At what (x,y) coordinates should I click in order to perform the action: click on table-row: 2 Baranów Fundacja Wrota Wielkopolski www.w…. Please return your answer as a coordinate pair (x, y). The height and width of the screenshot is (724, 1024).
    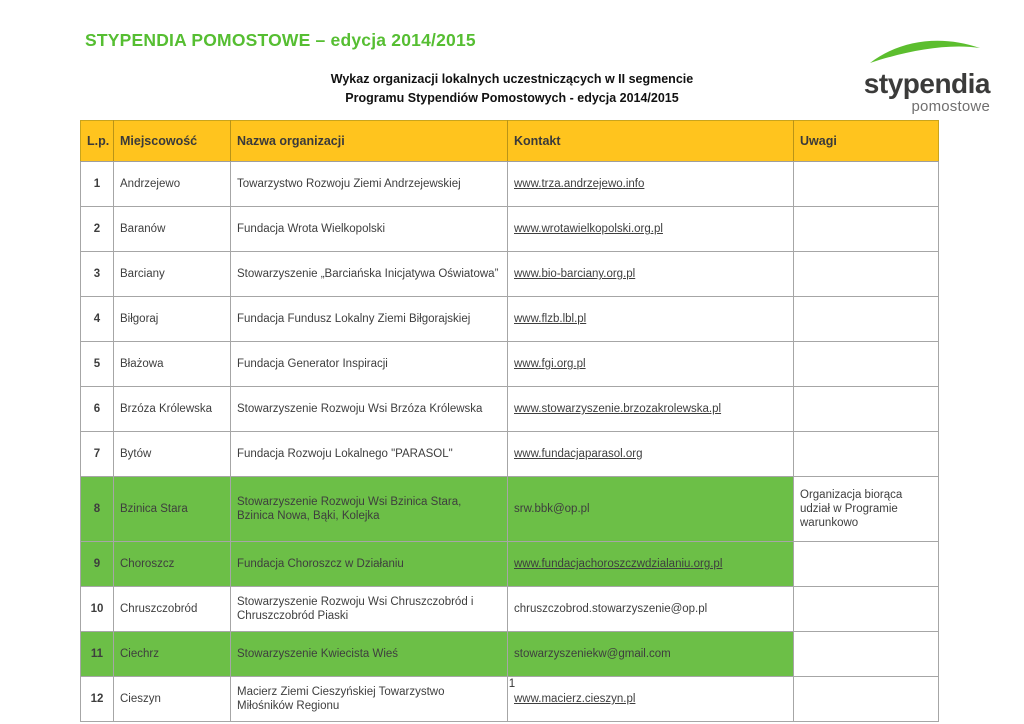
    Looking at the image, I should click on (509, 229).